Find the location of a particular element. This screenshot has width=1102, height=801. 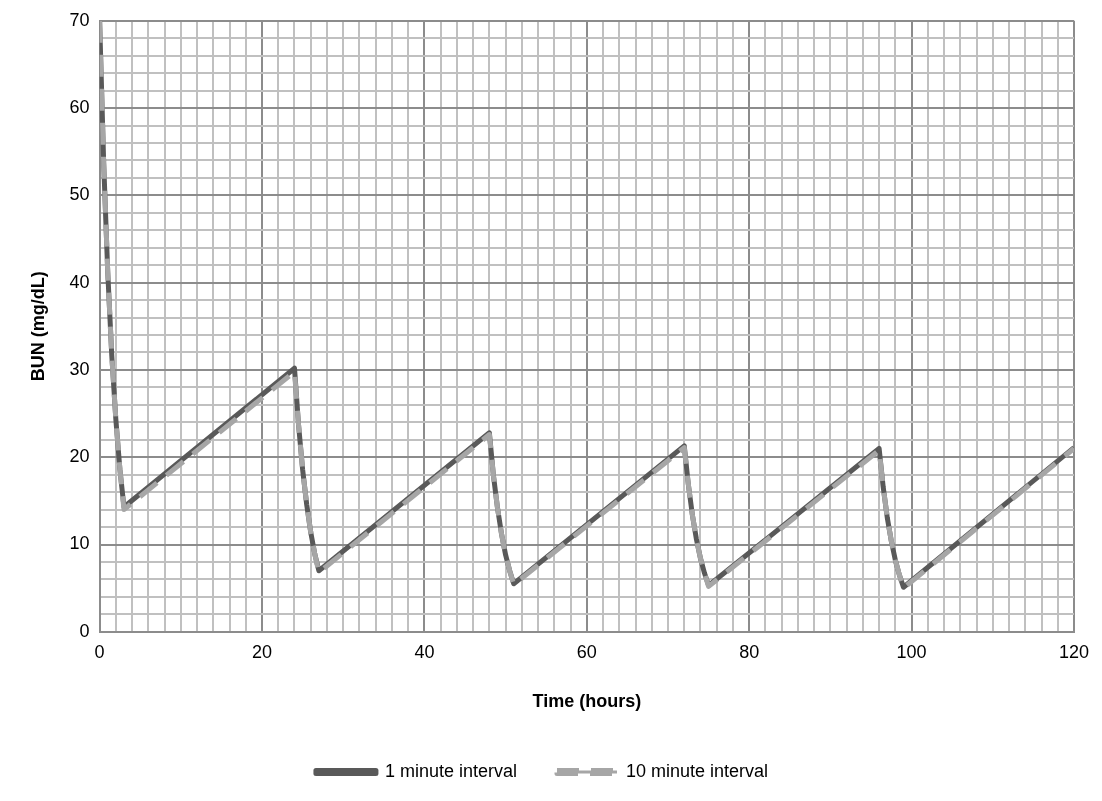

legend-label: 10 minute interval is located at coordinates (697, 770).